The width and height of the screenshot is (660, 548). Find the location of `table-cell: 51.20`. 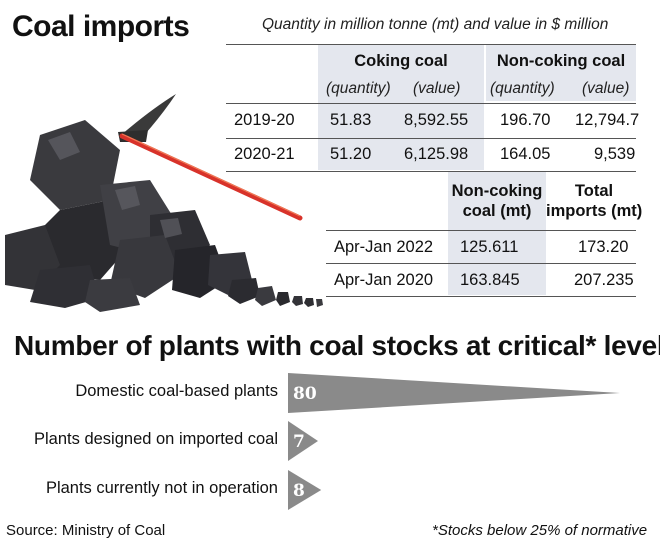

table-cell: 51.20 is located at coordinates (351, 154).